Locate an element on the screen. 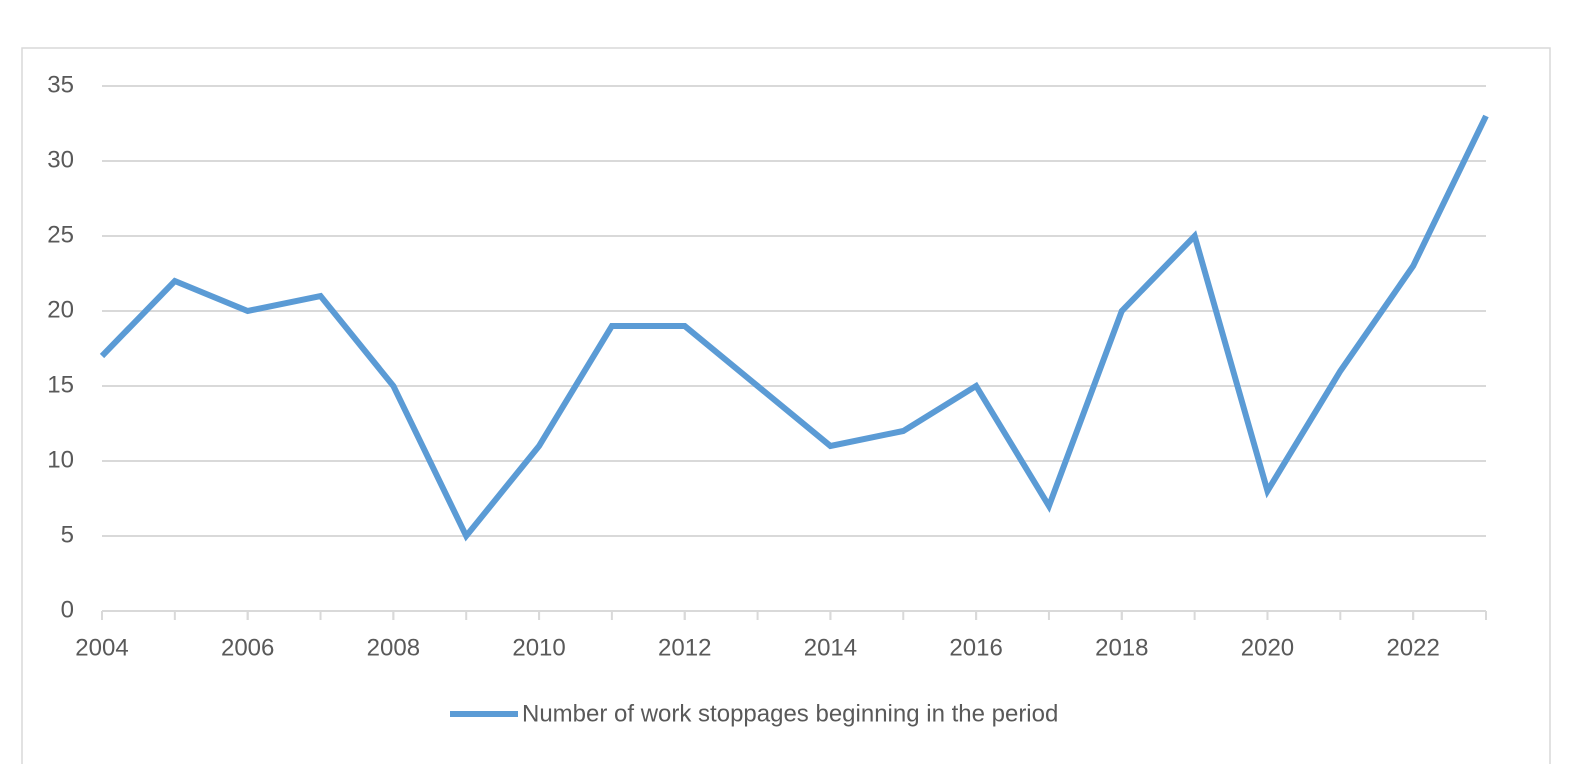 This screenshot has width=1590, height=764. y-tick-label: 35 is located at coordinates (60, 84).